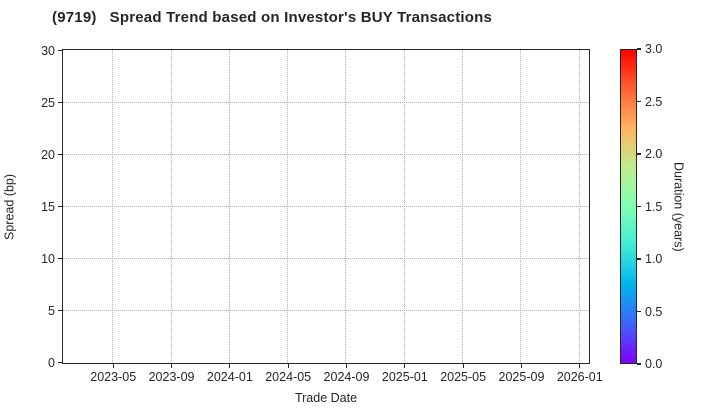 The height and width of the screenshot is (420, 720). I want to click on y-tick-label: 5, so click(51, 310).